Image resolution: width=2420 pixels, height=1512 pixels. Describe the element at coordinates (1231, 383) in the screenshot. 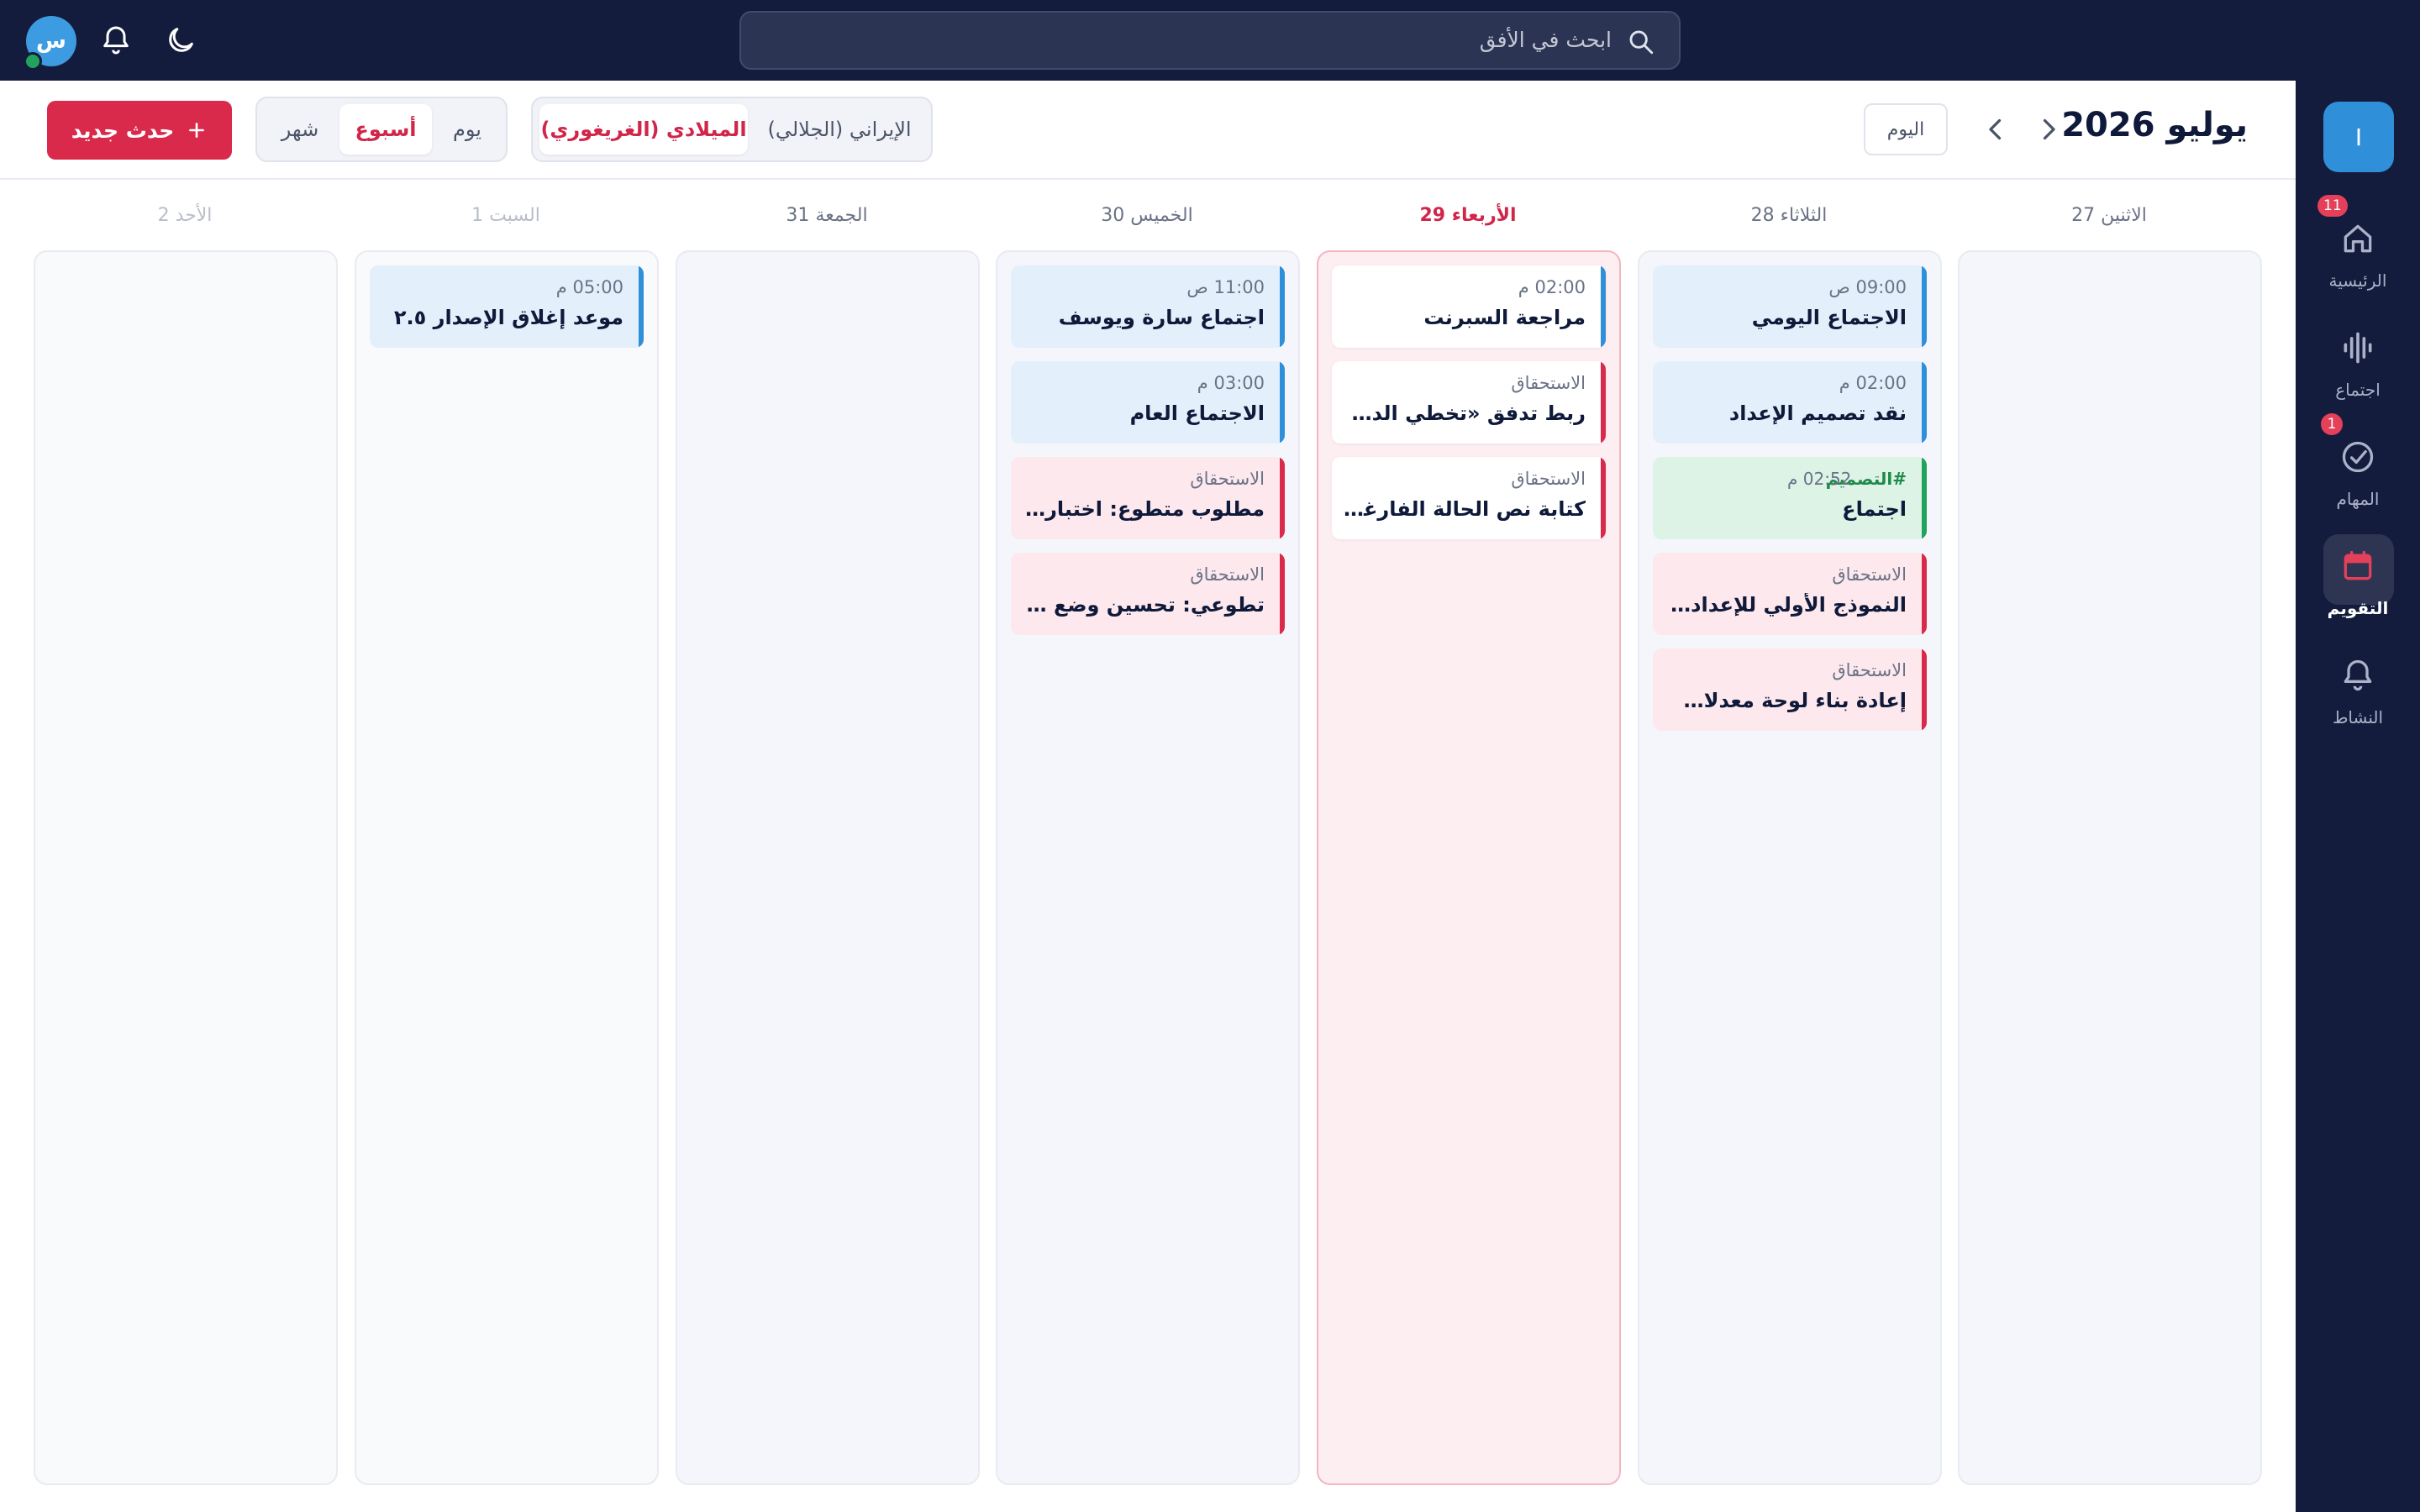

I see `event-time: 03:00 م` at that location.